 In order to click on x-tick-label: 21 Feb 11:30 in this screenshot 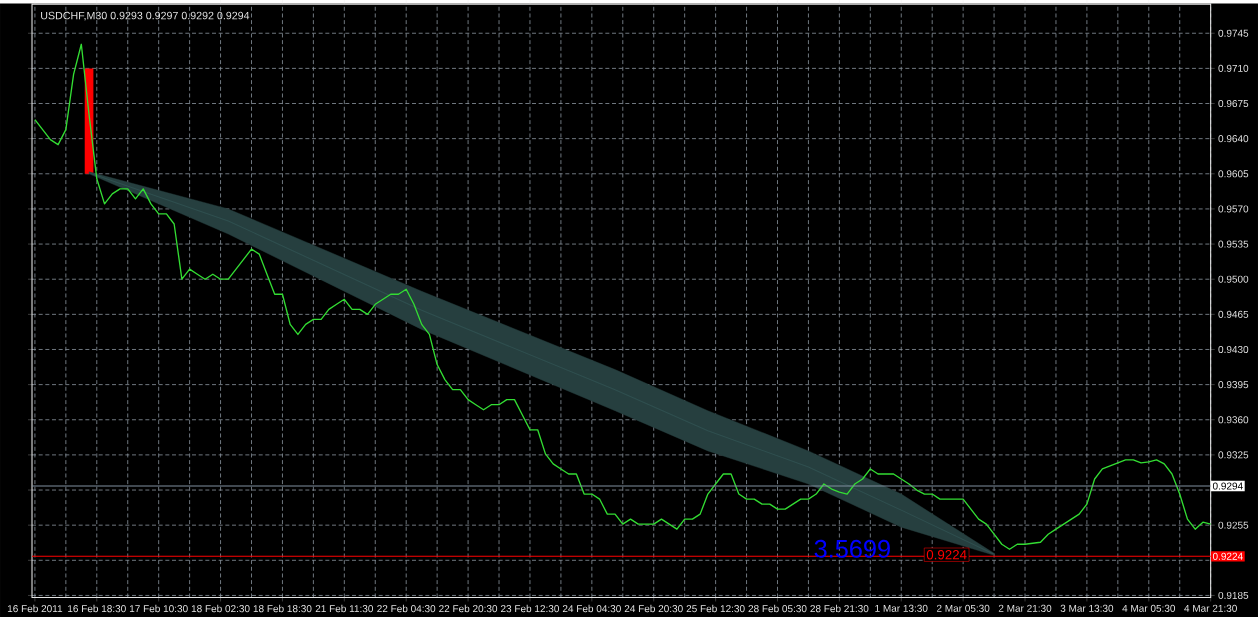, I will do `click(344, 608)`.